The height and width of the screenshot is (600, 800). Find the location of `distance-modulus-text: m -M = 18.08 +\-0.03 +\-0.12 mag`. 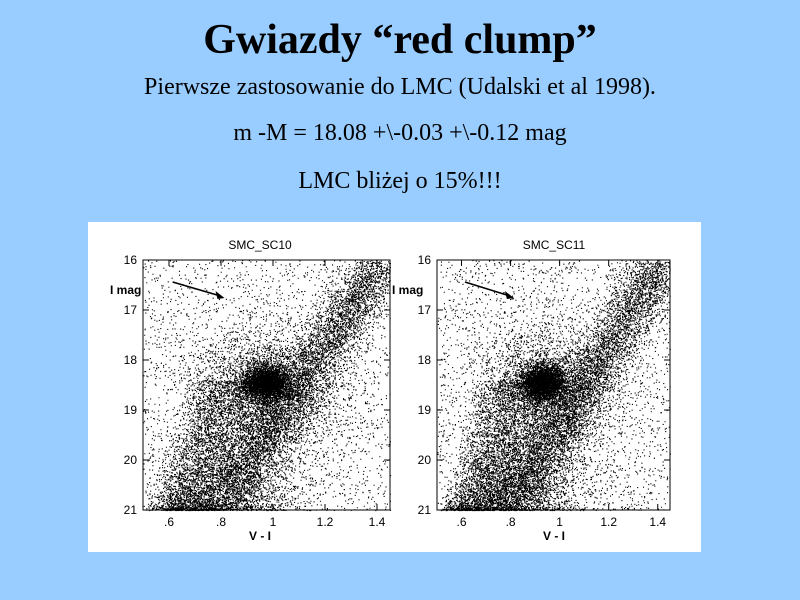

distance-modulus-text: m -M = 18.08 +\-0.03 +\-0.12 mag is located at coordinates (400, 133).